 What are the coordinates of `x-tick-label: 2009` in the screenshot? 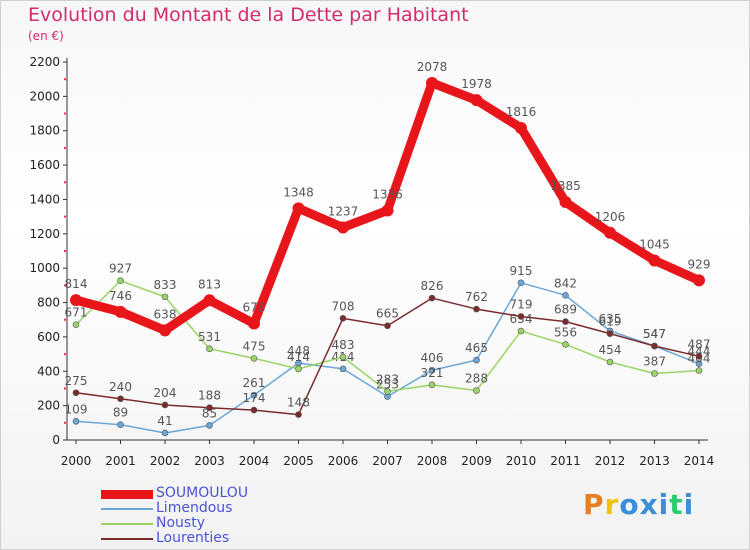 It's located at (476, 461).